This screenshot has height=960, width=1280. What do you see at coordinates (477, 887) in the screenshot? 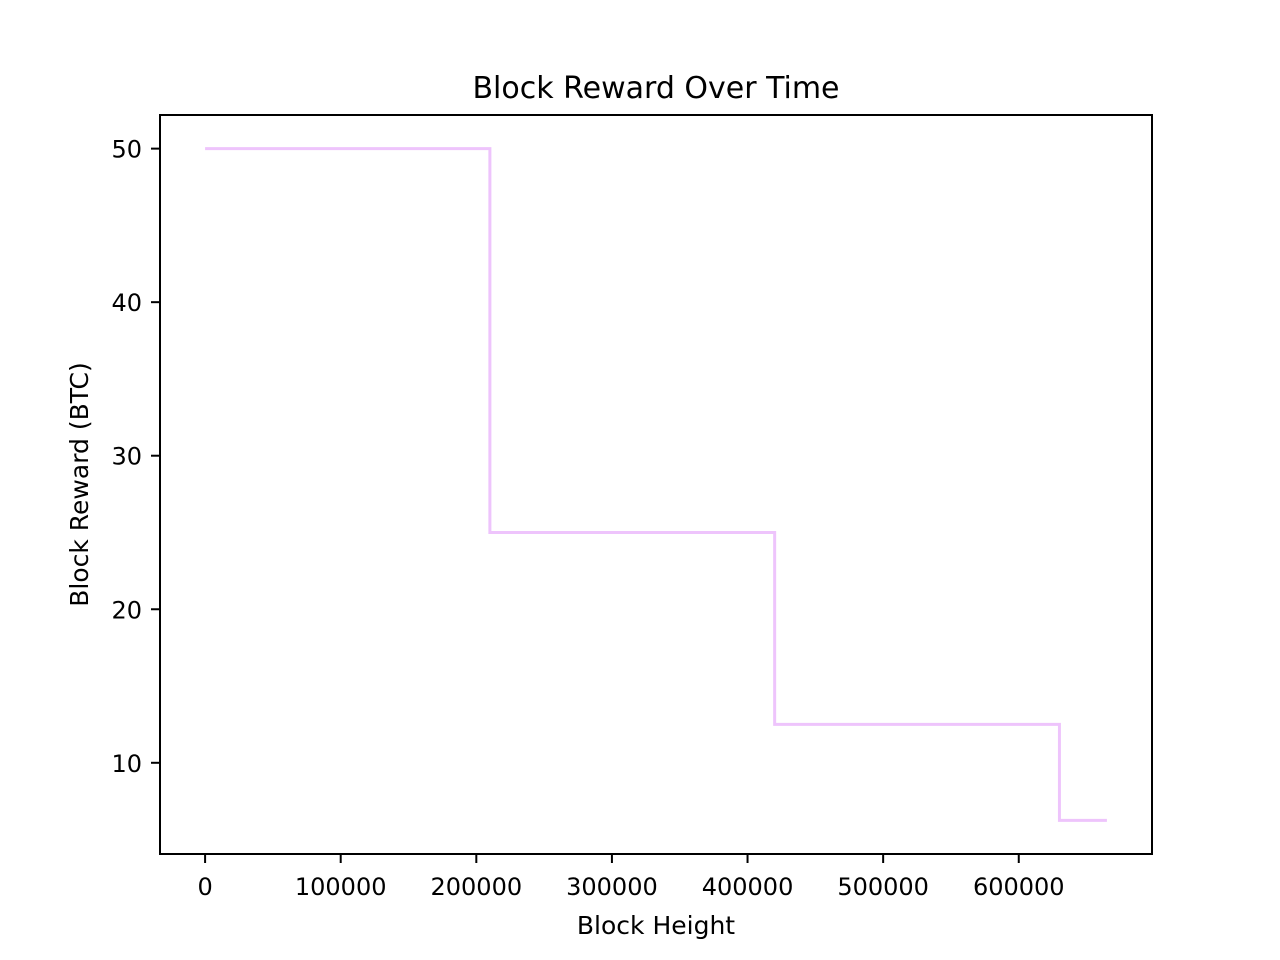
I see `x-tick-label: 200000` at bounding box center [477, 887].